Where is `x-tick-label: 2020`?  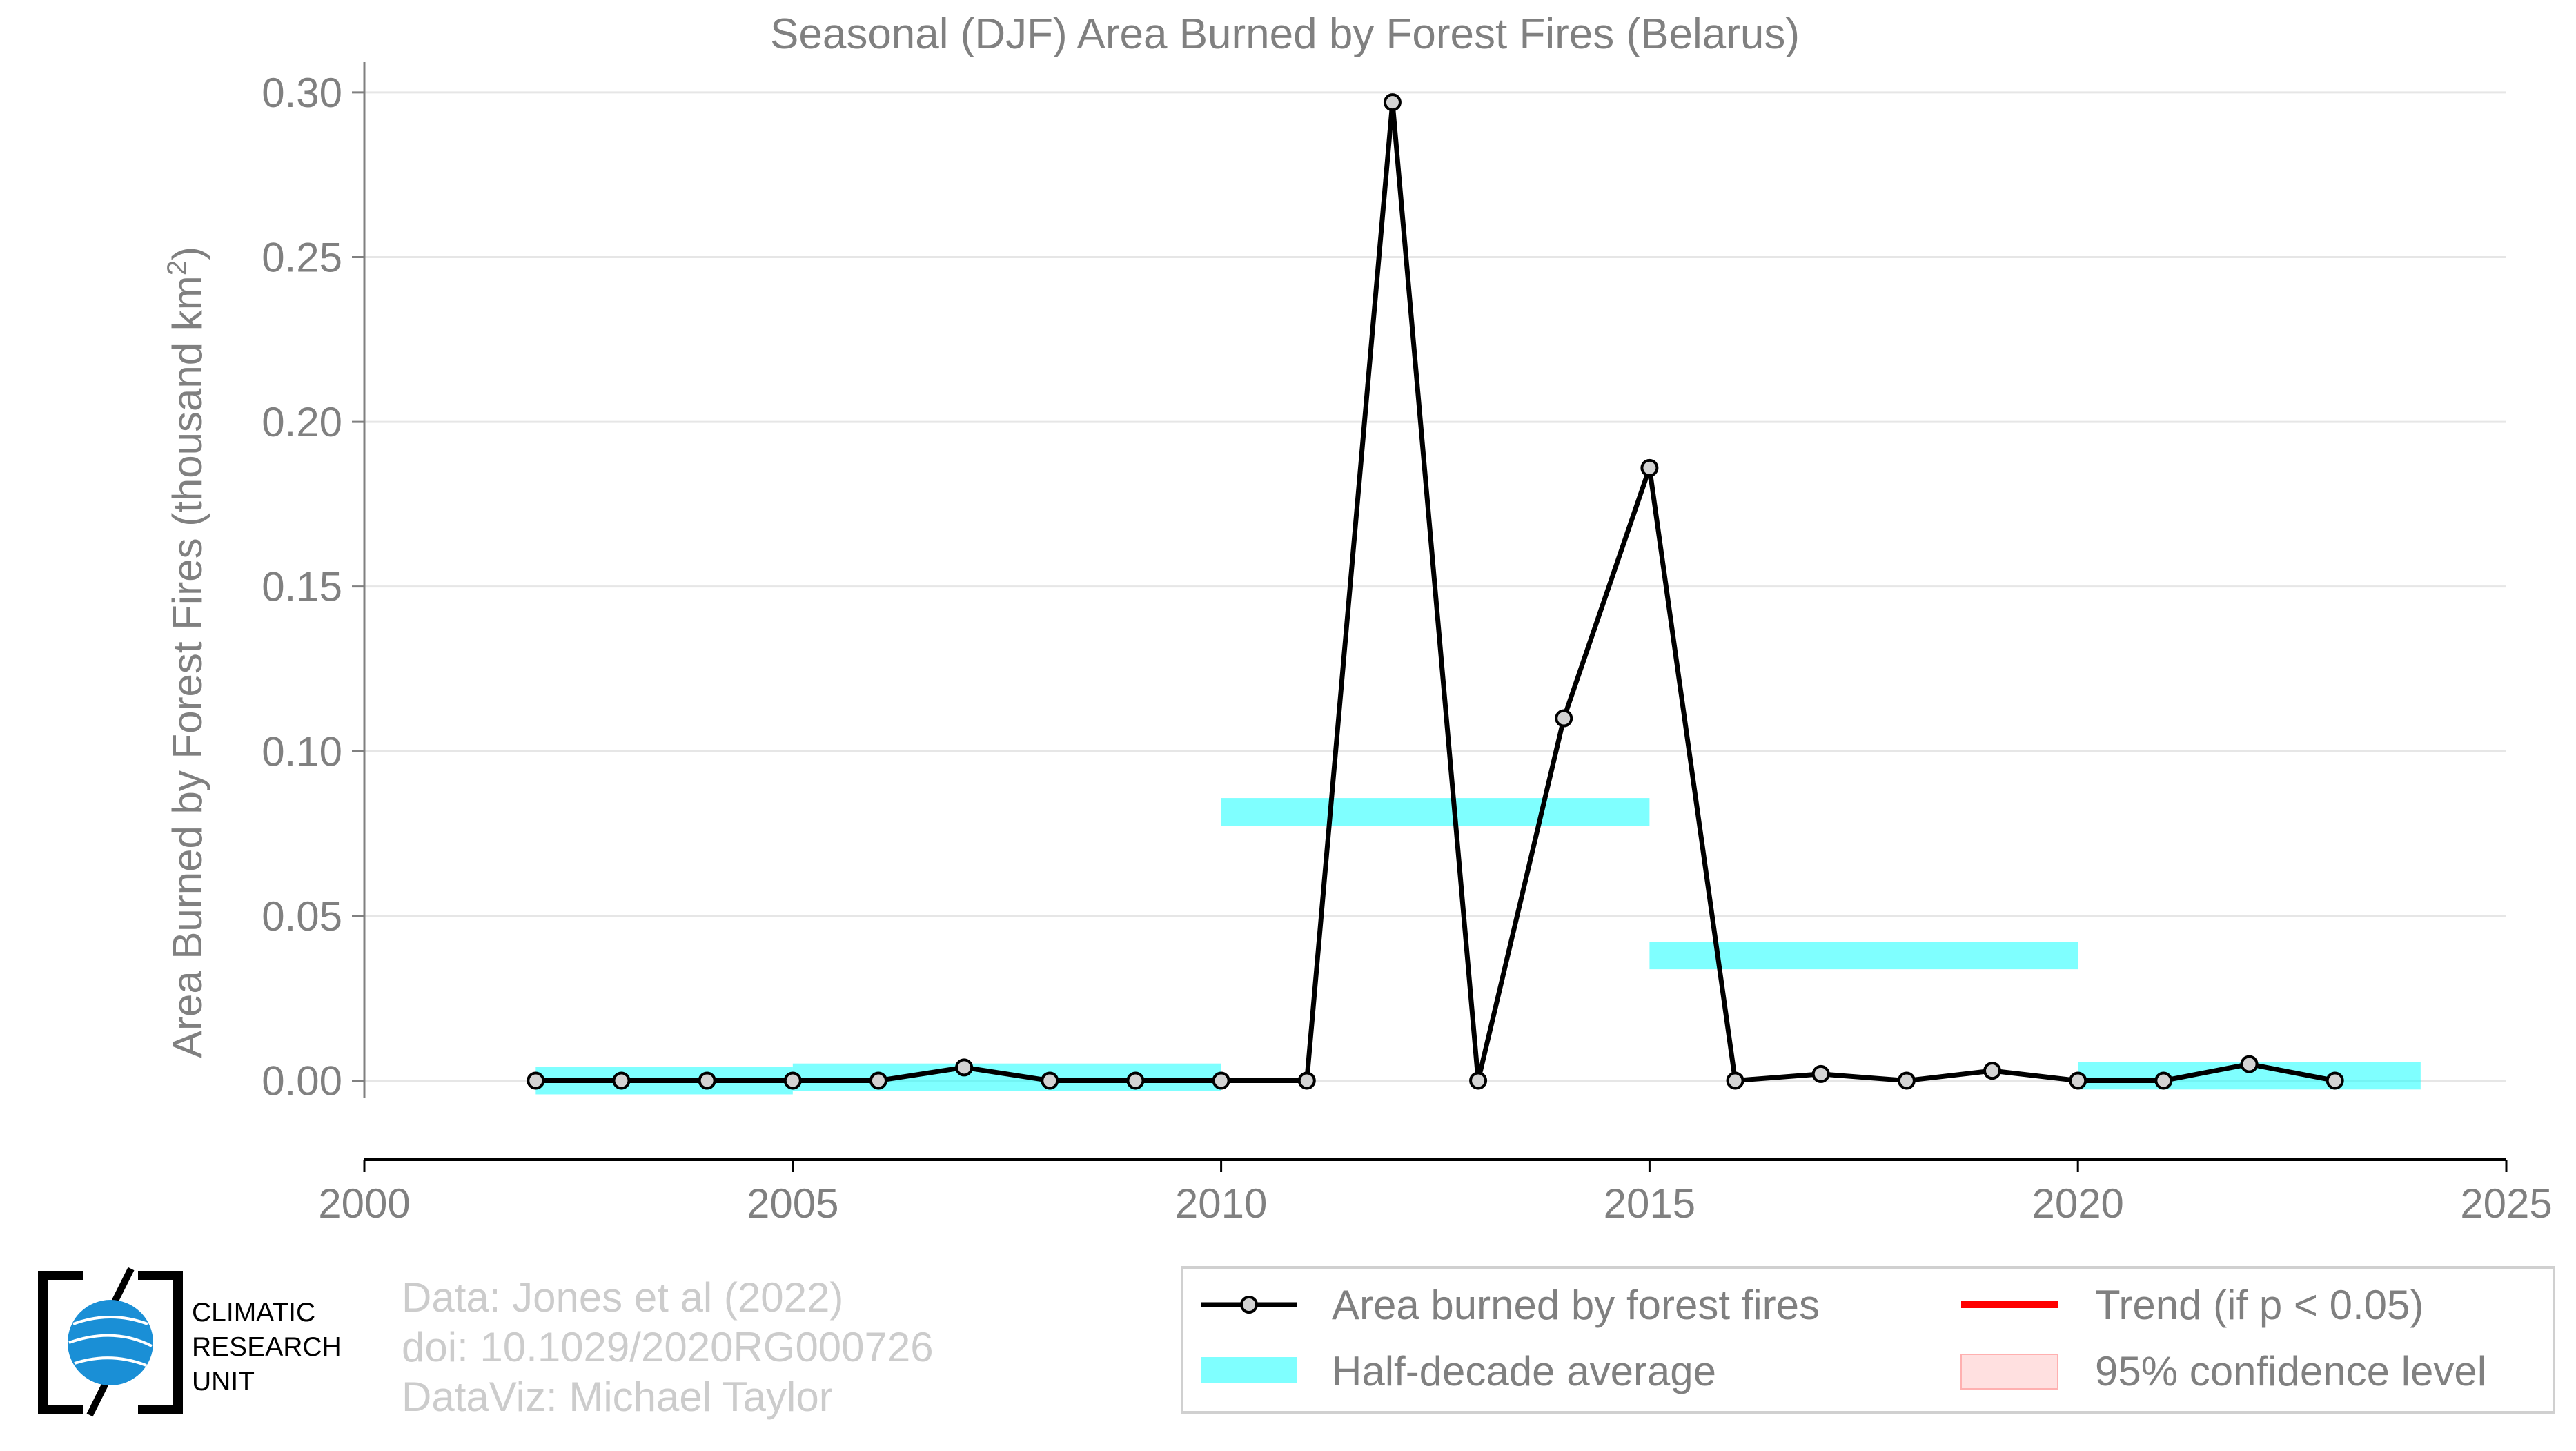 x-tick-label: 2020 is located at coordinates (2077, 1203).